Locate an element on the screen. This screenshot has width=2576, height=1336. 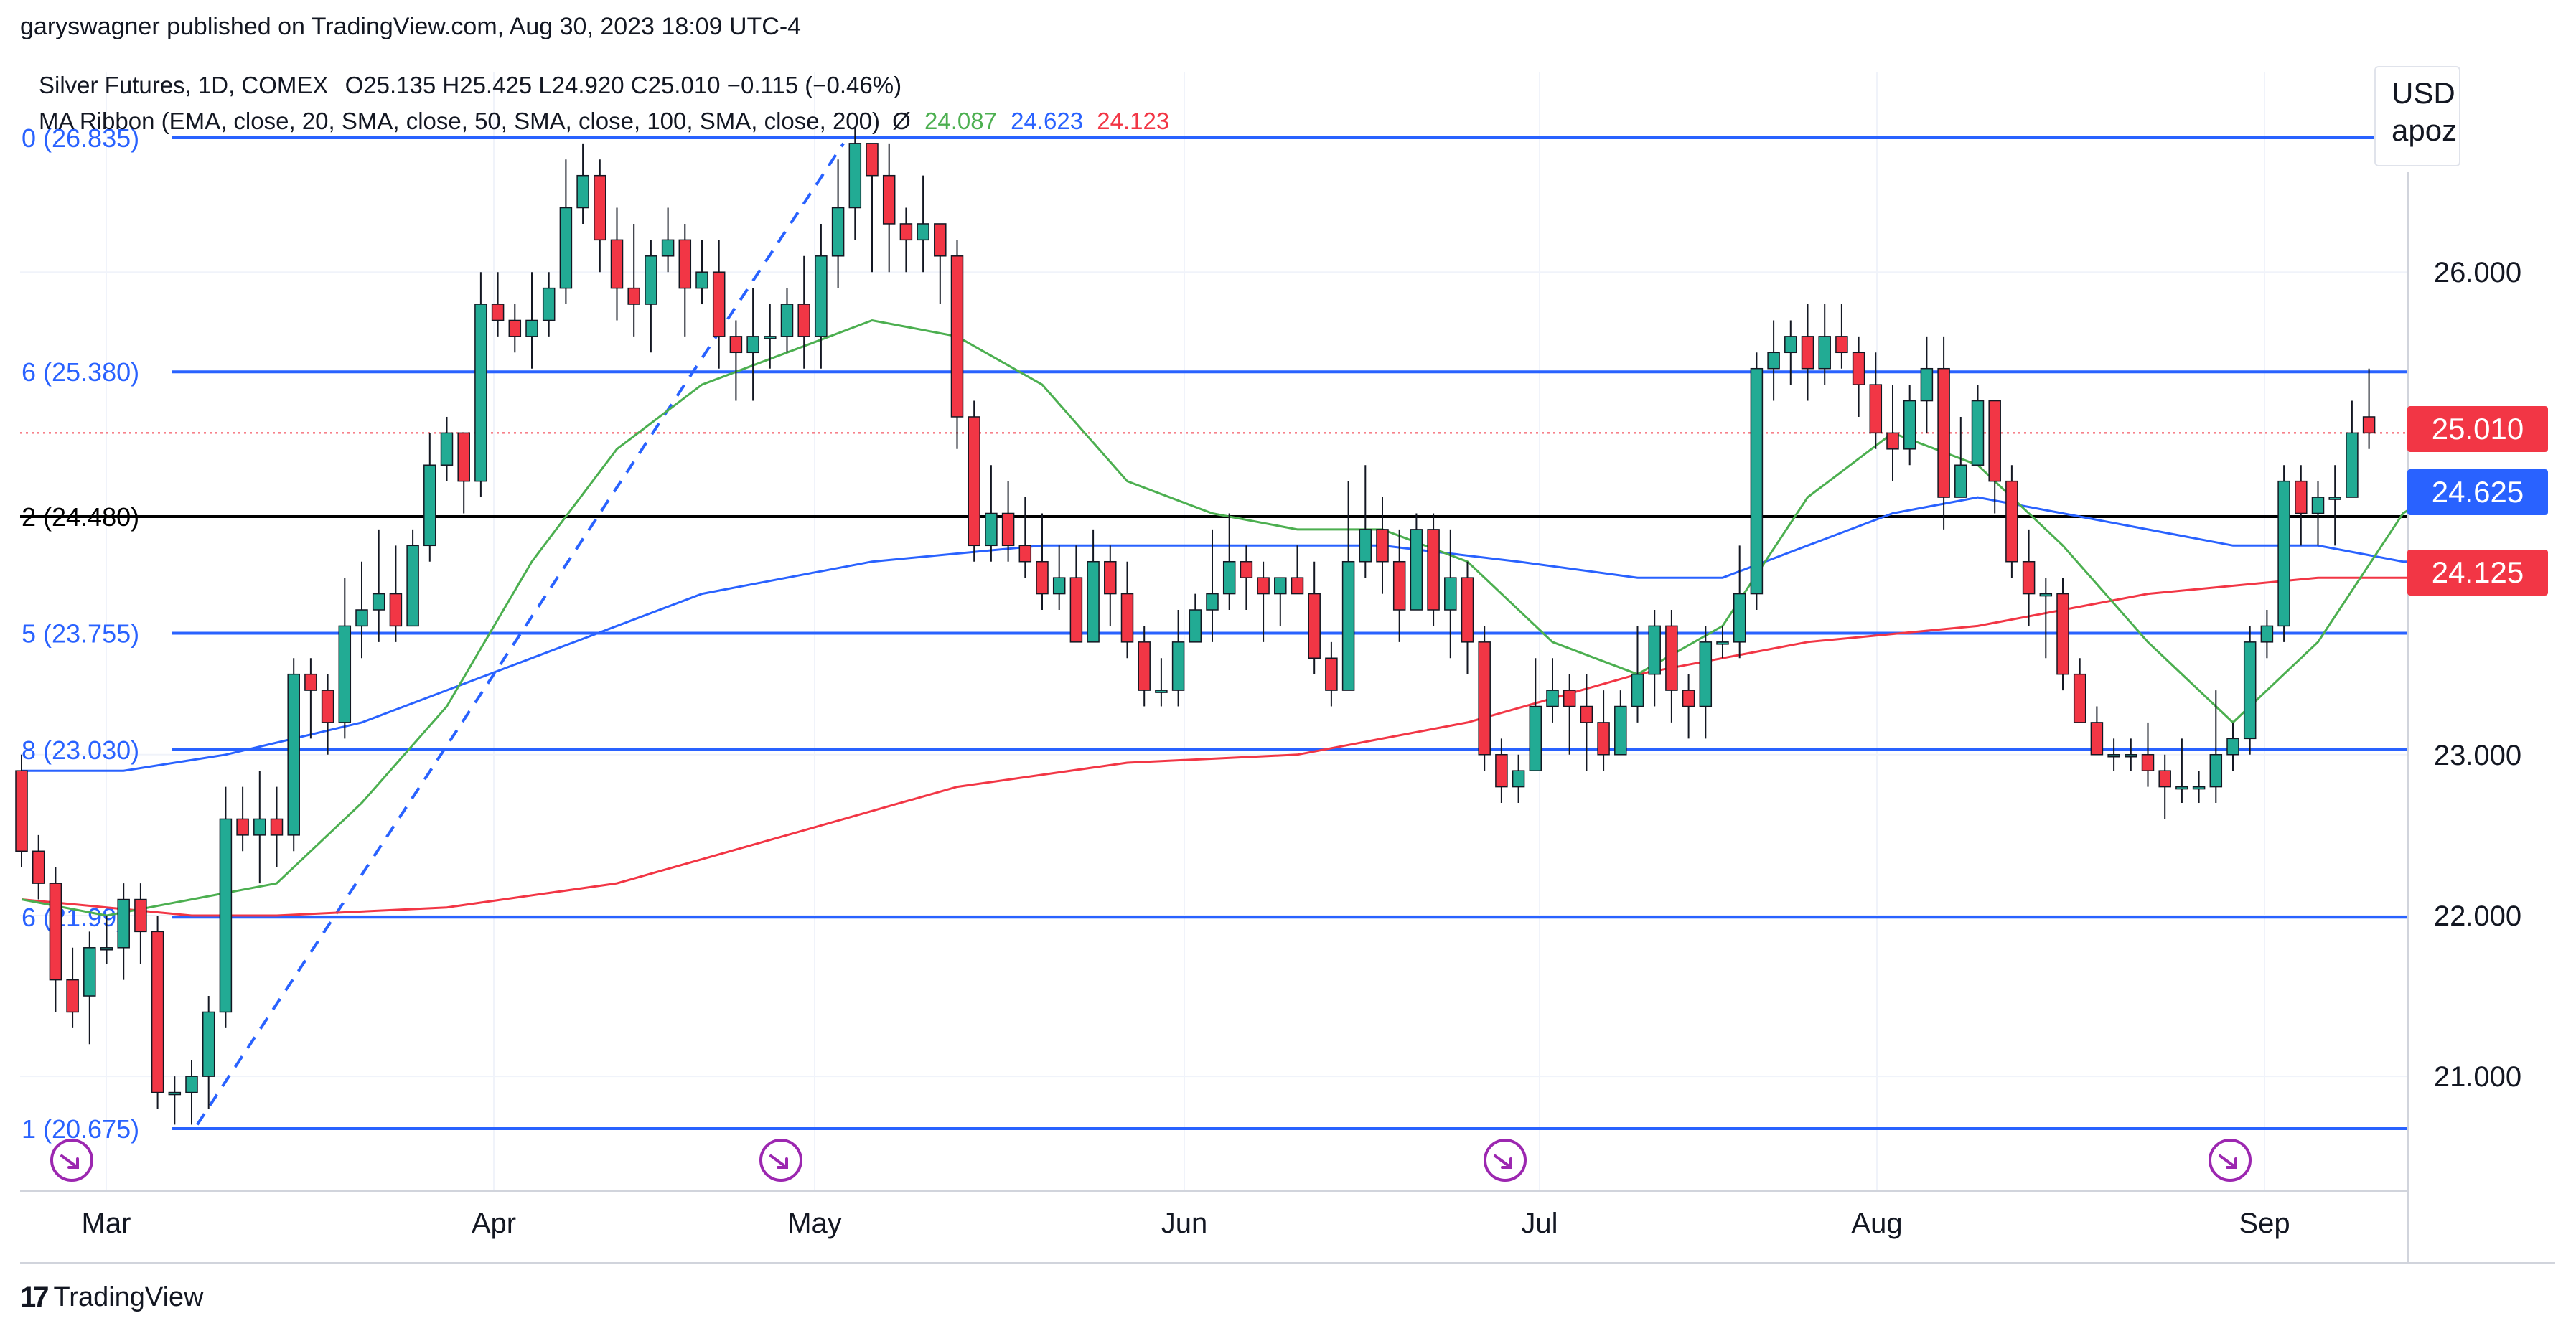
tradingview-logo: 17 TradingView is located at coordinates (112, 1297).